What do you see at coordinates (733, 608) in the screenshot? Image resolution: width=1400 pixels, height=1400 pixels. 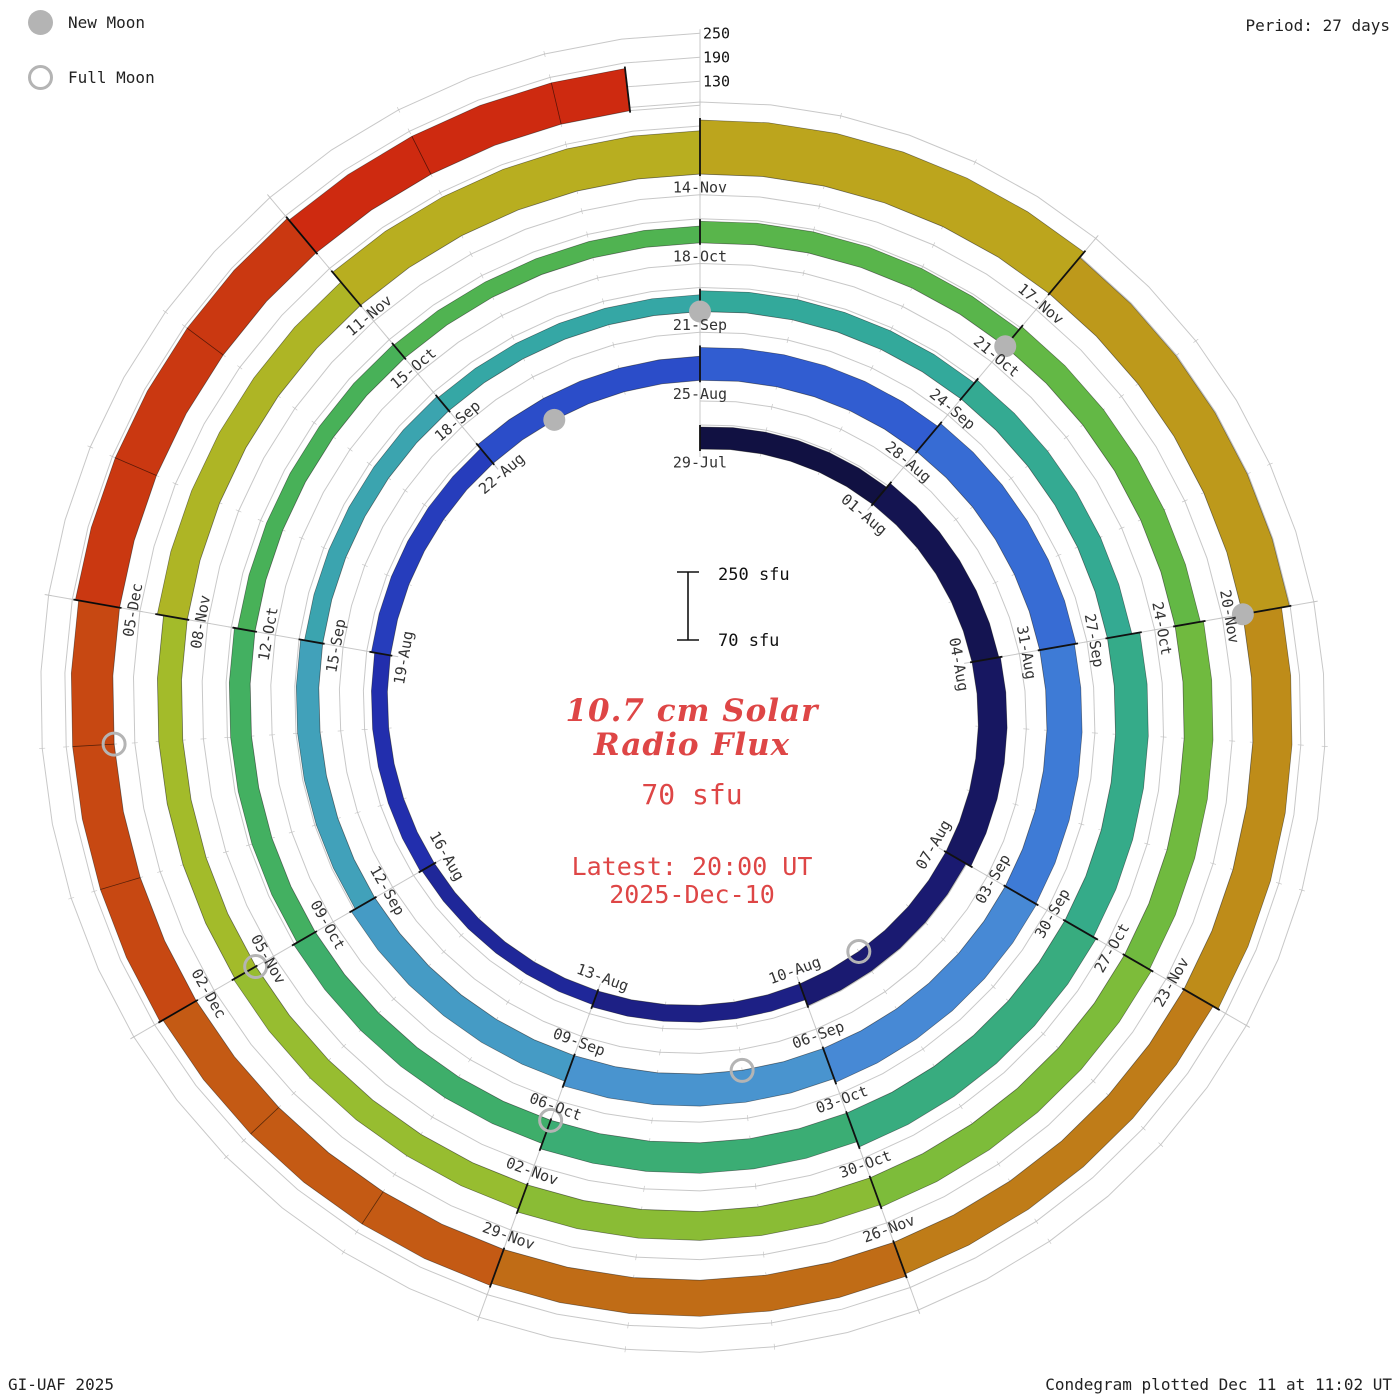 I see `flux-scale-indicator: 250 sfu 70 sfu` at bounding box center [733, 608].